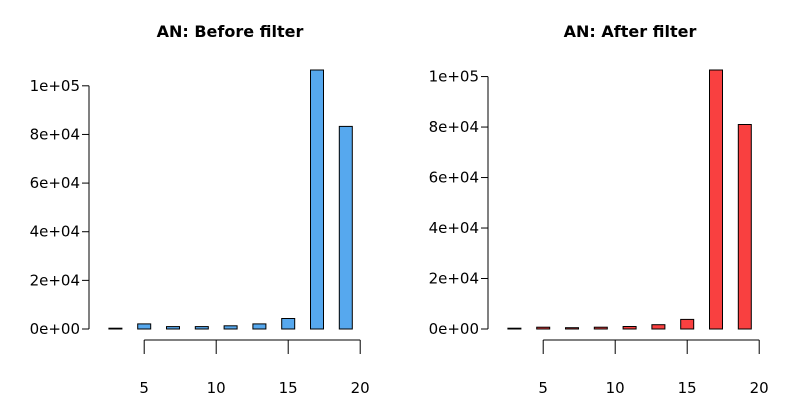 The width and height of the screenshot is (800, 400). Describe the element at coordinates (230, 31) in the screenshot. I see `chart-title-before: AN: Before filter` at that location.